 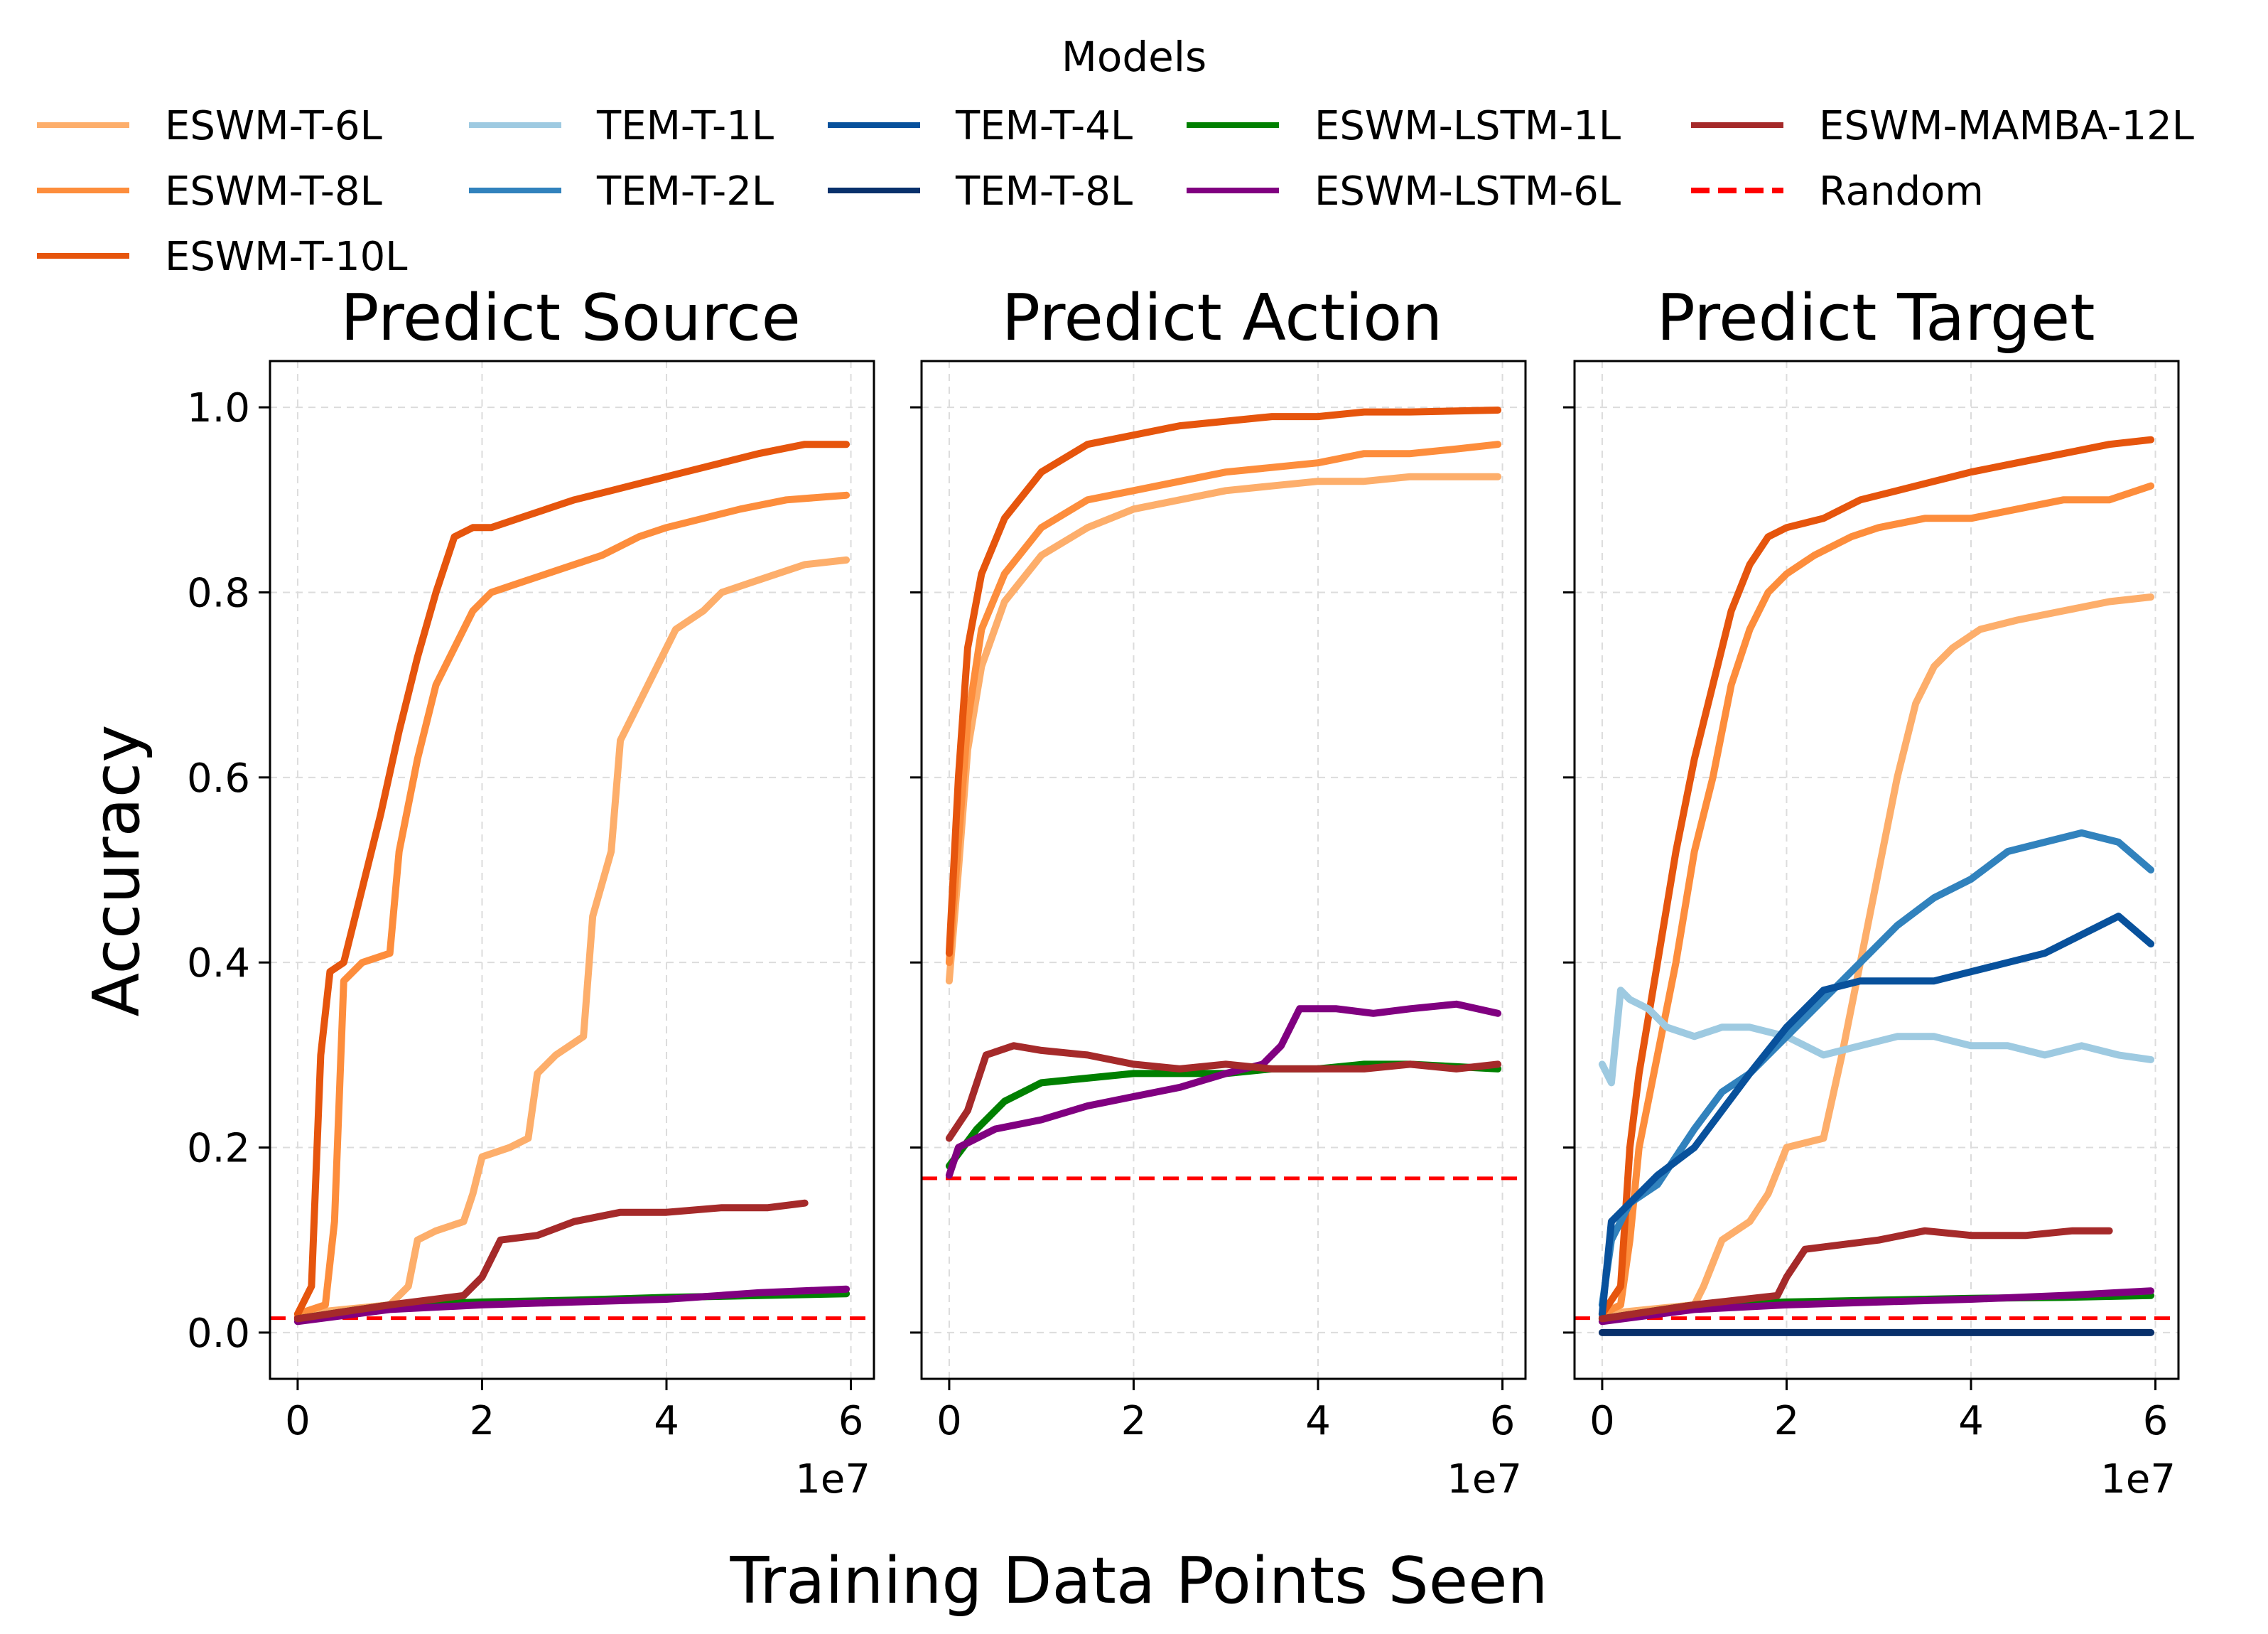 I want to click on legend-entry: TEM-T-2L, so click(x=621, y=191).